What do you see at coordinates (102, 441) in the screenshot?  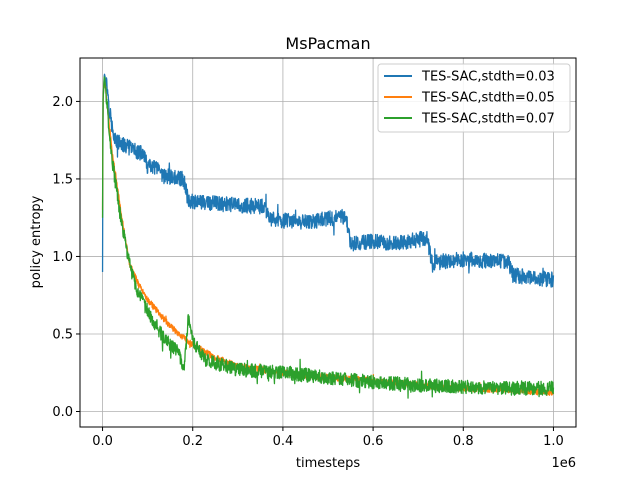 I see `x-tick-label: 0.0` at bounding box center [102, 441].